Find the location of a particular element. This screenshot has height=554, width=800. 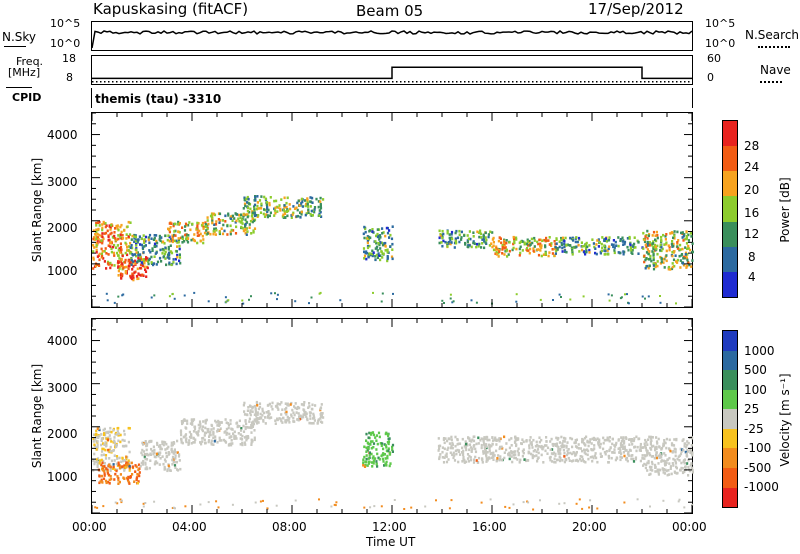

nave-tick-bottom: 0 is located at coordinates (710, 77).